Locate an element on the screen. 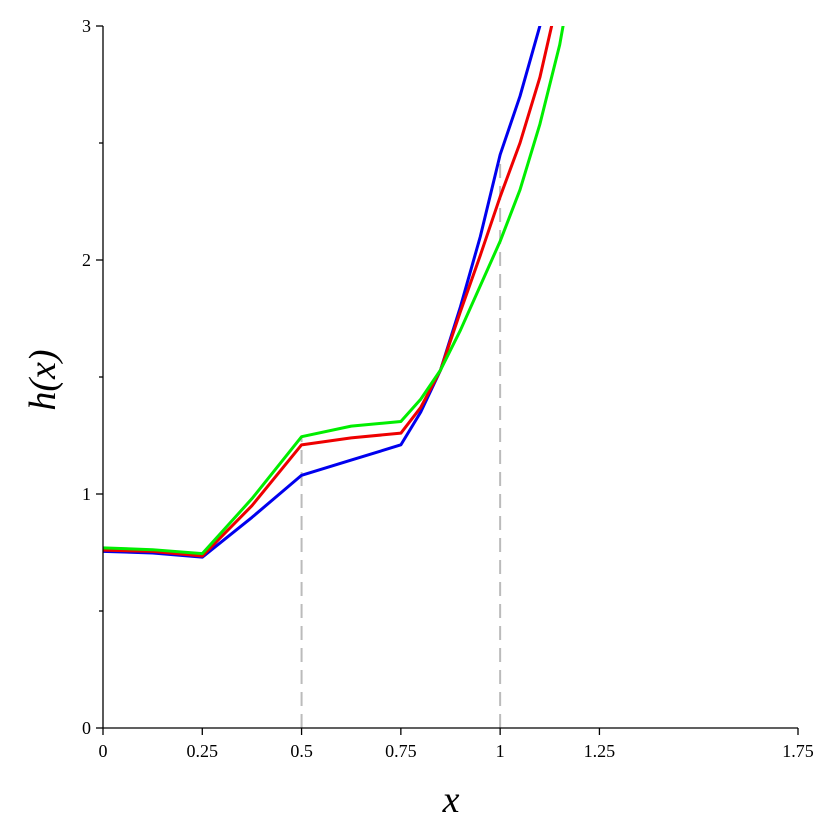  x-tick-label: 0.75 is located at coordinates (401, 751).